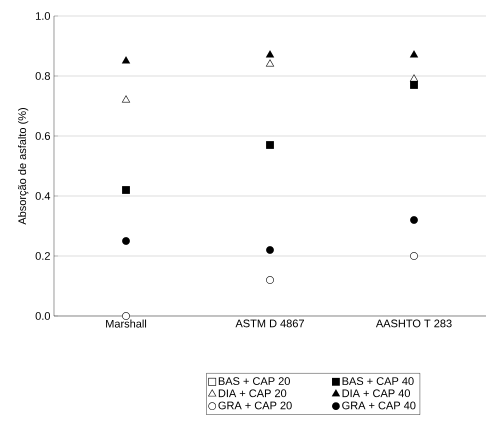 This screenshot has height=442, width=490. I want to click on y-axis-title: Absorção de asfalto (%), so click(23, 166).